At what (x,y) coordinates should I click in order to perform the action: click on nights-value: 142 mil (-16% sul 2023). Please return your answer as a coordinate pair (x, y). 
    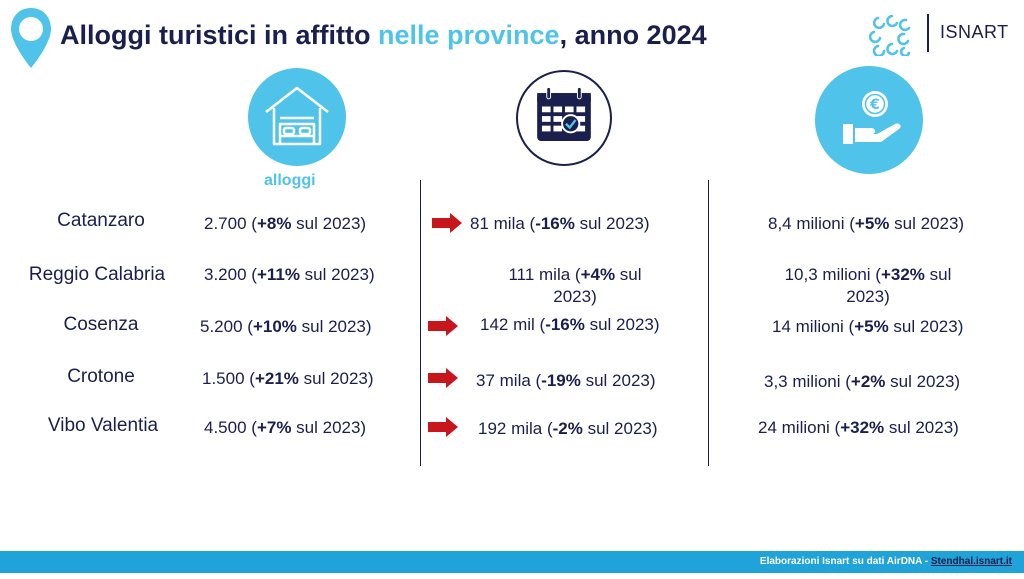
    Looking at the image, I should click on (570, 324).